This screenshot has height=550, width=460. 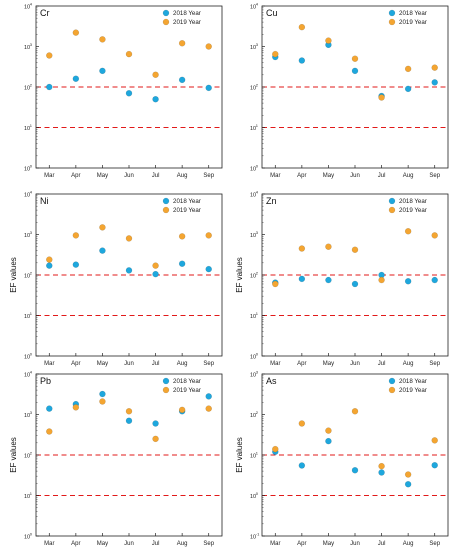 What do you see at coordinates (382, 176) in the screenshot?
I see `x-tick-label: Jul` at bounding box center [382, 176].